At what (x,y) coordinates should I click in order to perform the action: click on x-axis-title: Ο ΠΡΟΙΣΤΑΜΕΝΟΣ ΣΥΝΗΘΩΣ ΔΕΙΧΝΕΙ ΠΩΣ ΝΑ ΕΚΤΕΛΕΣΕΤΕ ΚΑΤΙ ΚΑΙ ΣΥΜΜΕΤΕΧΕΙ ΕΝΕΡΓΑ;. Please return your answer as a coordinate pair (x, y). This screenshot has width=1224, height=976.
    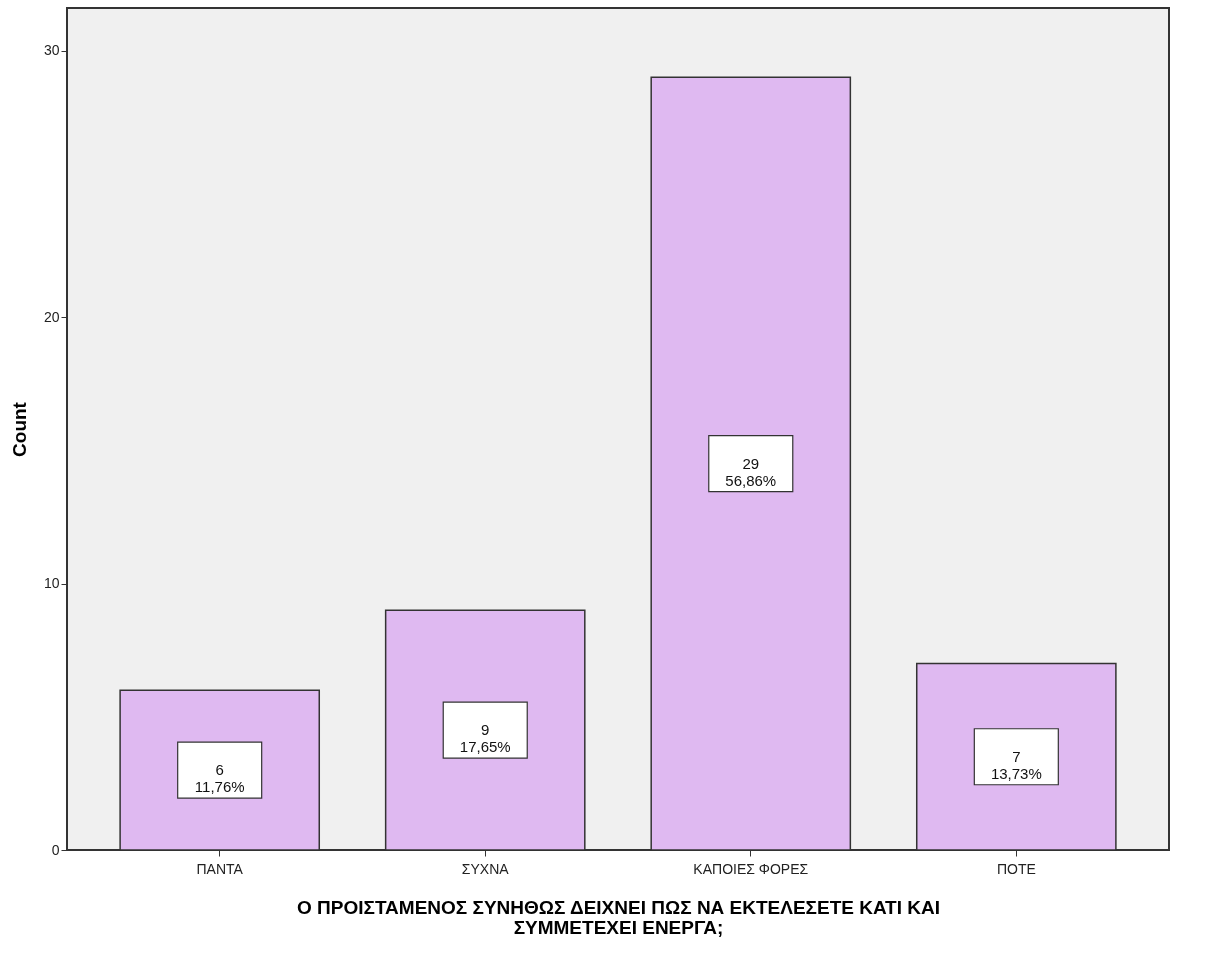
    Looking at the image, I should click on (618, 917).